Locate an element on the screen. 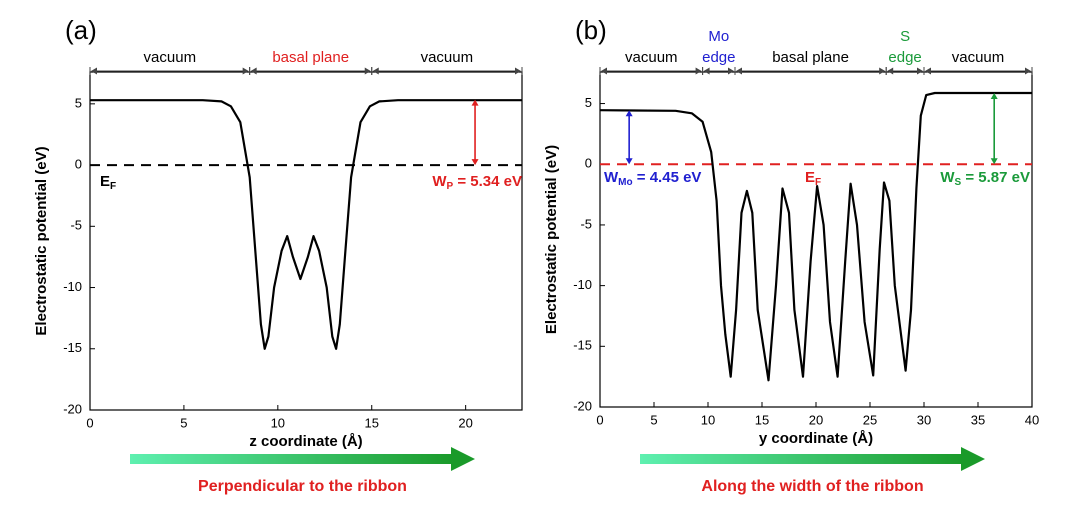 The image size is (1080, 510). wf-sub: S is located at coordinates (958, 182).